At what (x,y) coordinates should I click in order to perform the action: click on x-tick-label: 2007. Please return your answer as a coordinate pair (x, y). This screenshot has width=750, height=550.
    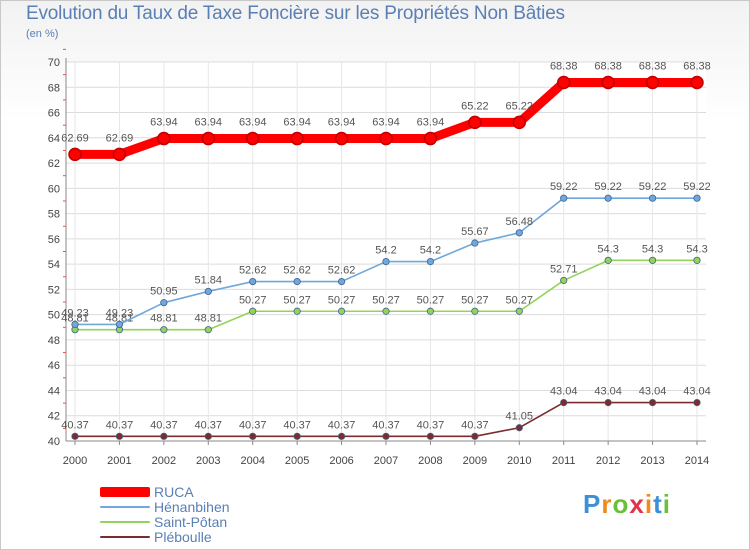
    Looking at the image, I should click on (386, 461).